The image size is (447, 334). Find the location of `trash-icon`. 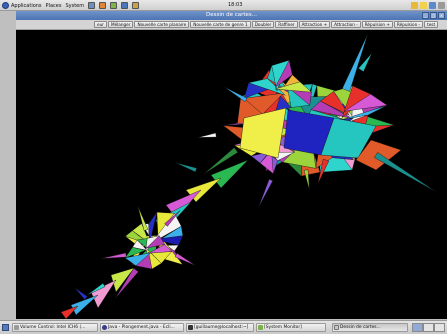

trash-icon is located at coordinates (439, 327).